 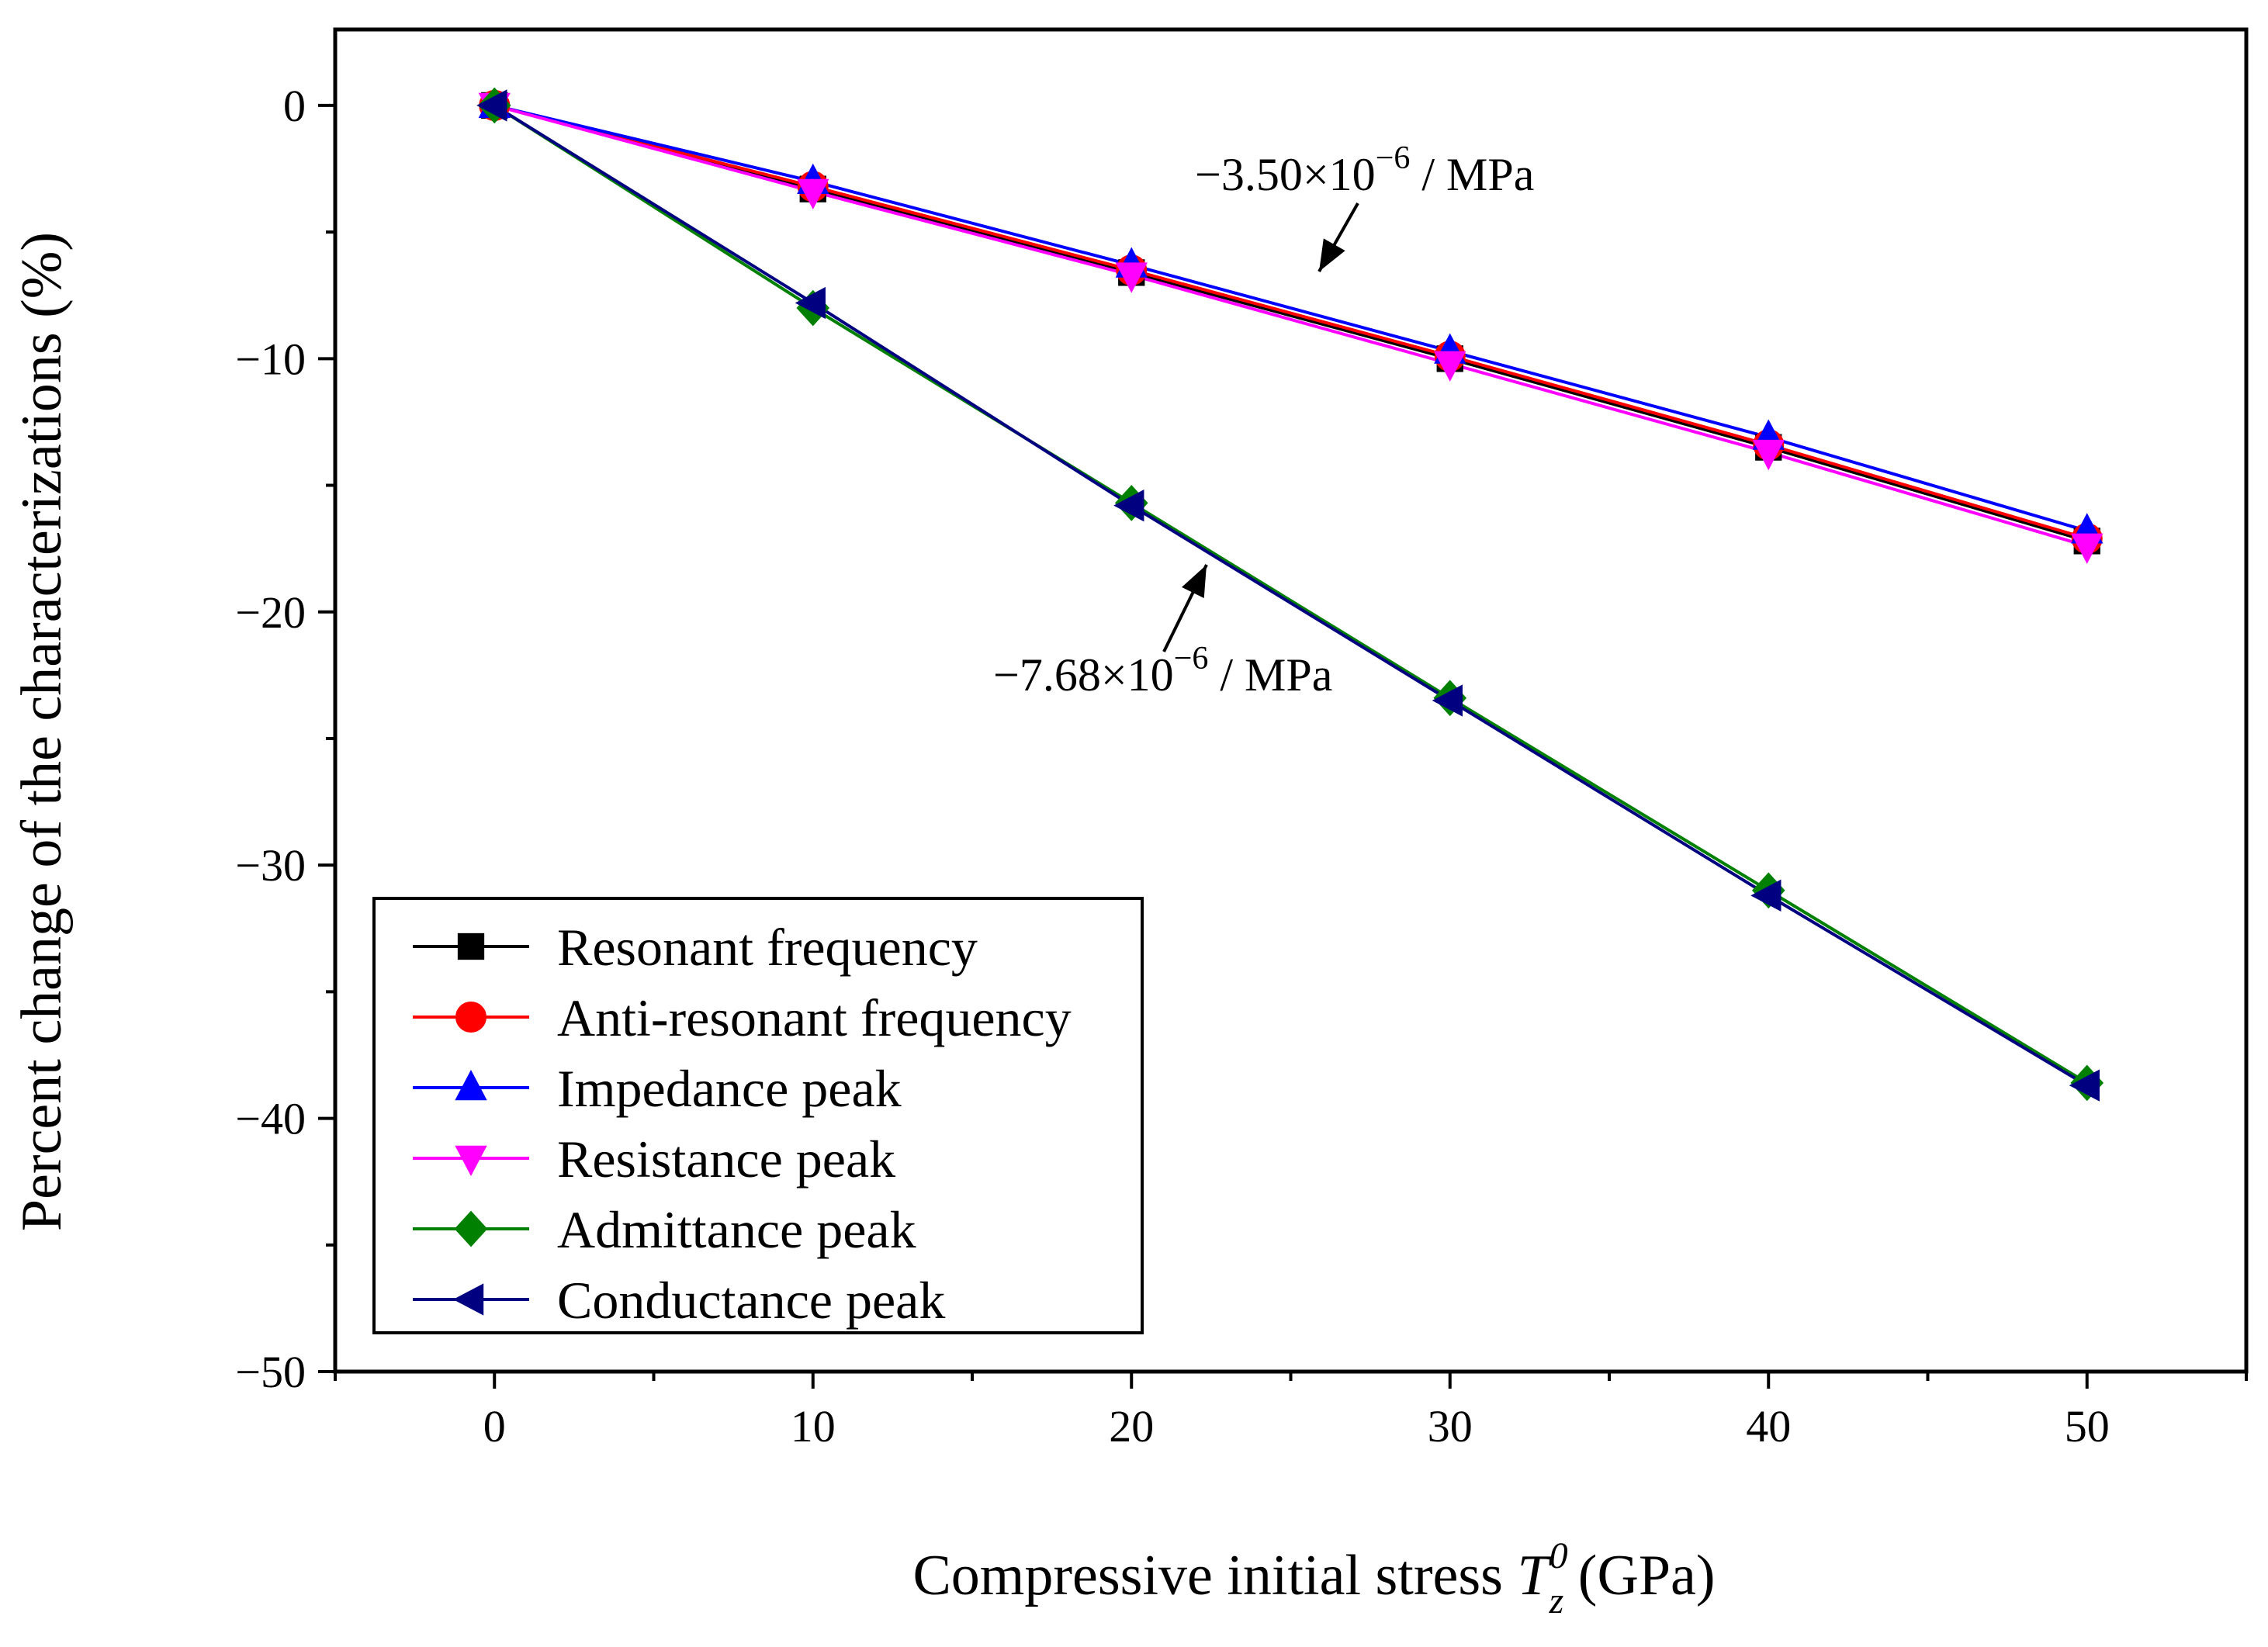 I want to click on upper-annotation-arrow-head, so click(x=1332, y=255).